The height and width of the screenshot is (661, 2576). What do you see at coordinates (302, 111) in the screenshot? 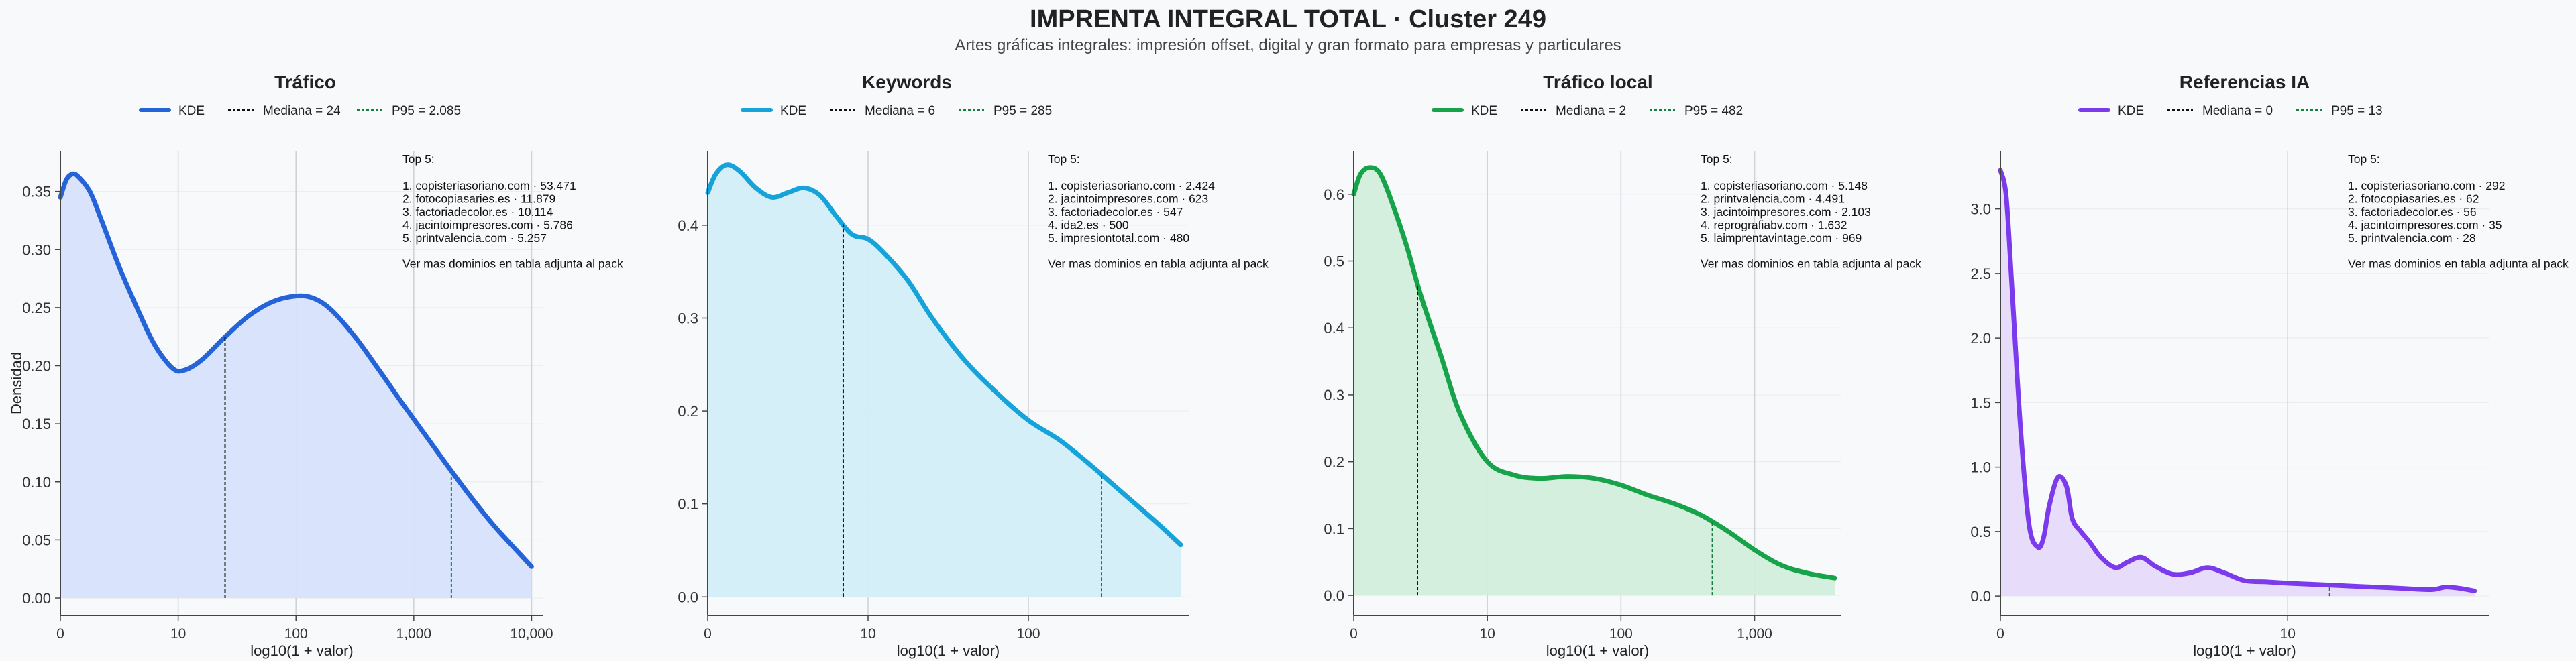
I see `legend-median-label: Mediana = 24` at bounding box center [302, 111].